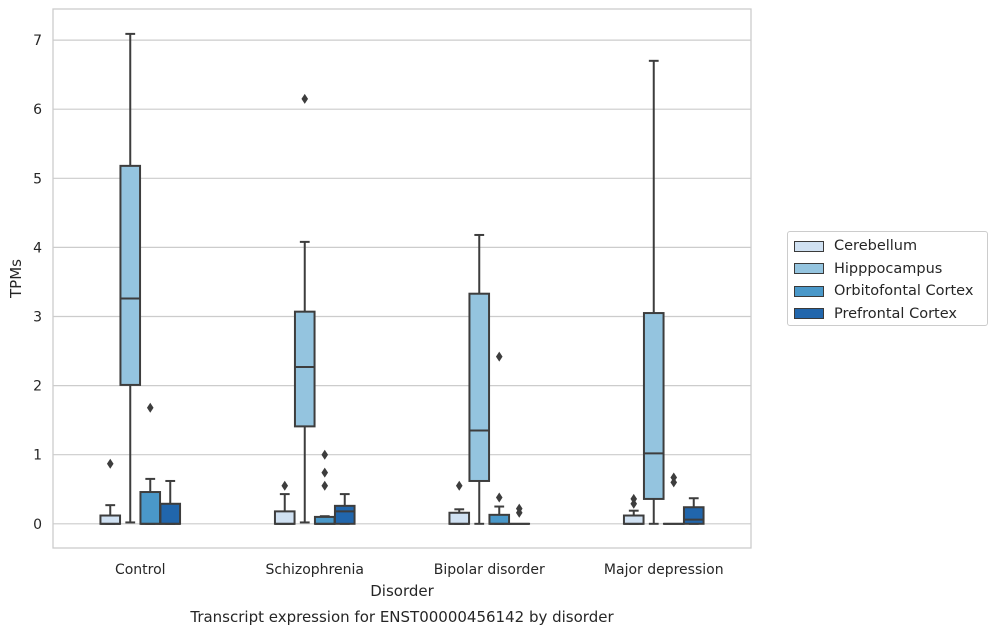 The width and height of the screenshot is (999, 634). Describe the element at coordinates (37, 387) in the screenshot. I see `y-tick-label: 2` at that location.